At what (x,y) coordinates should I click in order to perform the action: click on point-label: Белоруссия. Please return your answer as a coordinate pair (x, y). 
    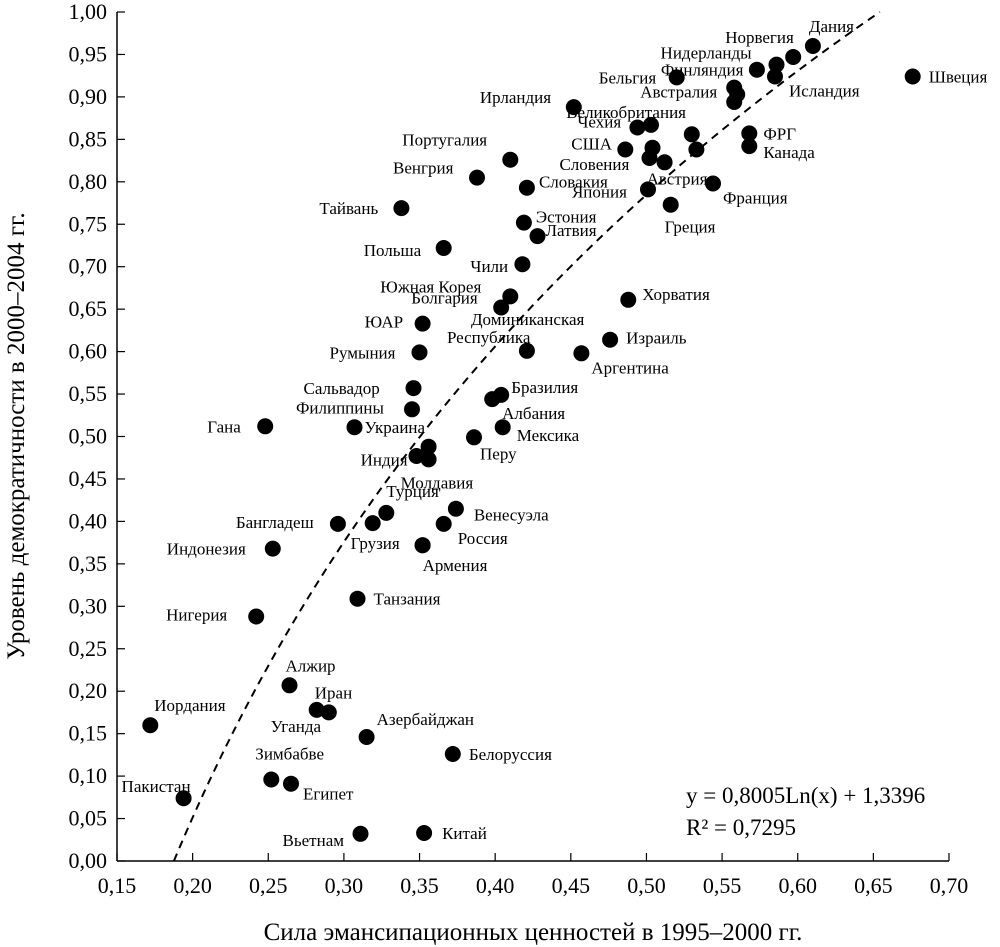
    Looking at the image, I should click on (510, 754).